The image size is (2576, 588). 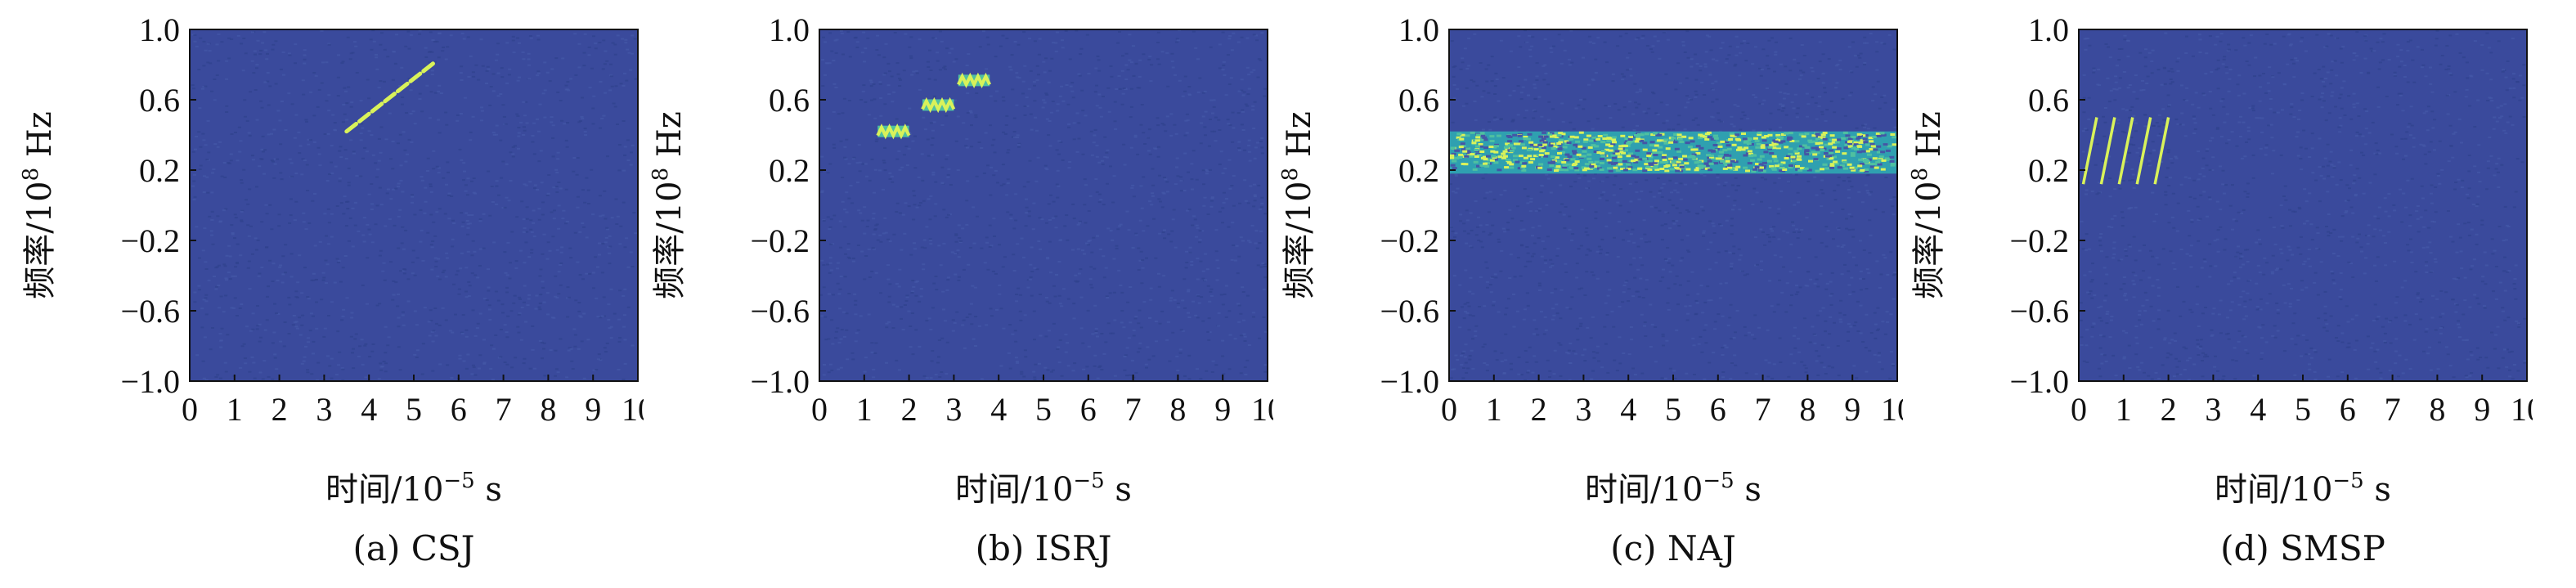 What do you see at coordinates (1044, 548) in the screenshot?
I see `panel-caption: (b) ISRJ` at bounding box center [1044, 548].